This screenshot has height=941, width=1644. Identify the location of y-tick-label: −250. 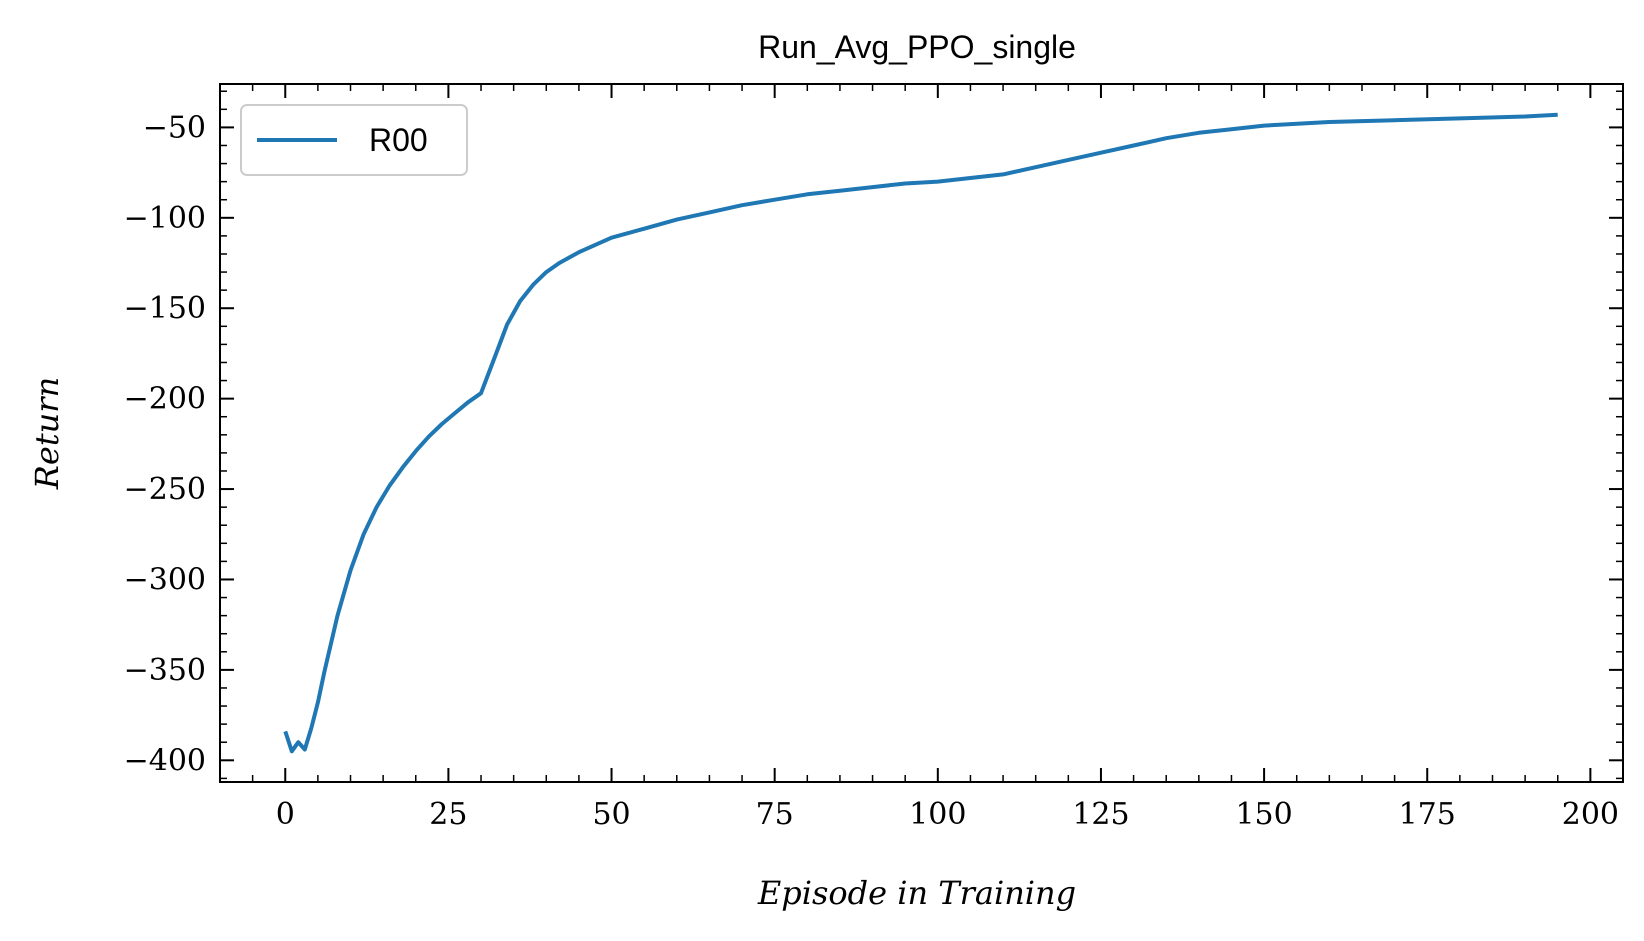
(165, 489).